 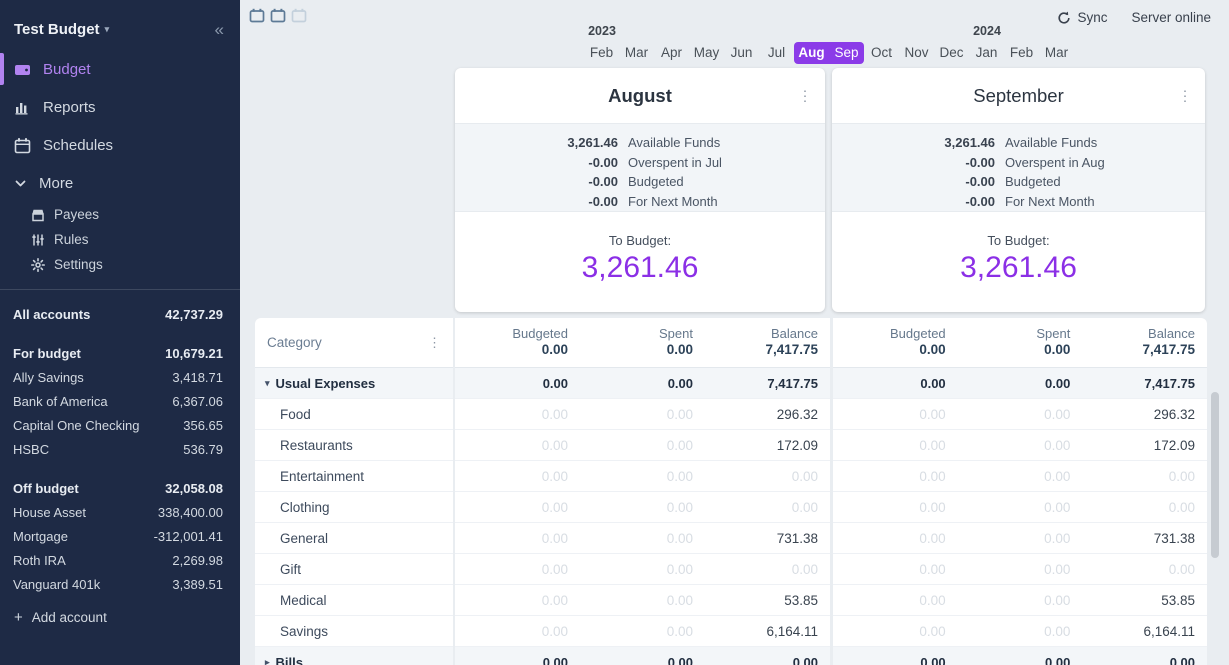 I want to click on expand-group-icon: ▸, so click(x=267, y=660).